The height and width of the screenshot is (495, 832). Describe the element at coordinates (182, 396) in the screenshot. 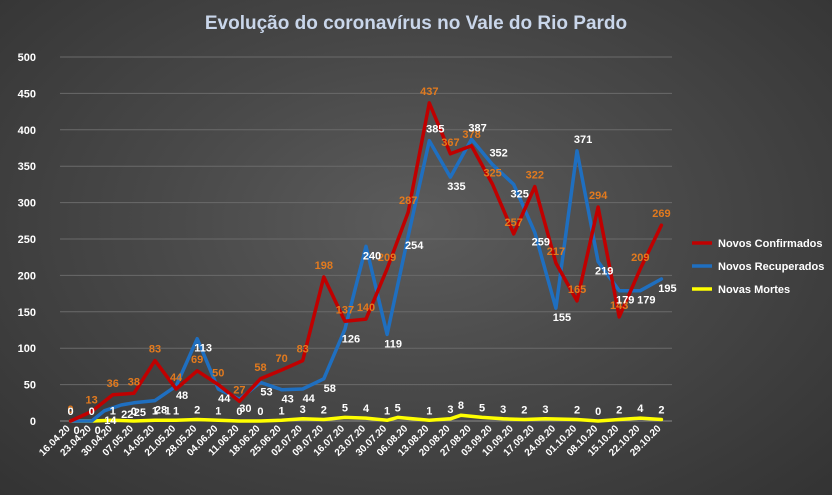

I see `recovered-data-label: 48` at that location.